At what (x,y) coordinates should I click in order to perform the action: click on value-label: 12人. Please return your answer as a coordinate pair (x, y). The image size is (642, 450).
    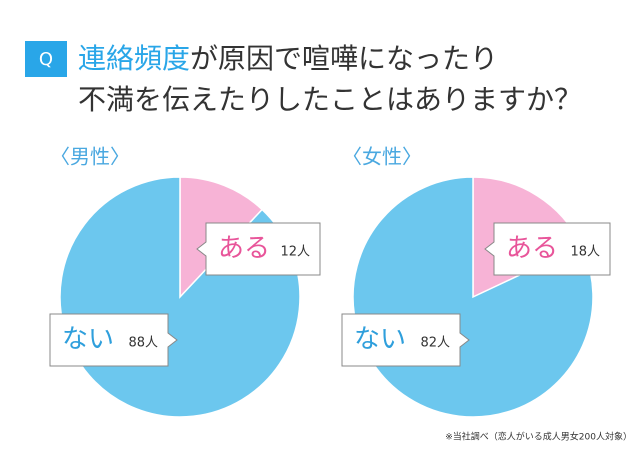
    Looking at the image, I should click on (295, 252).